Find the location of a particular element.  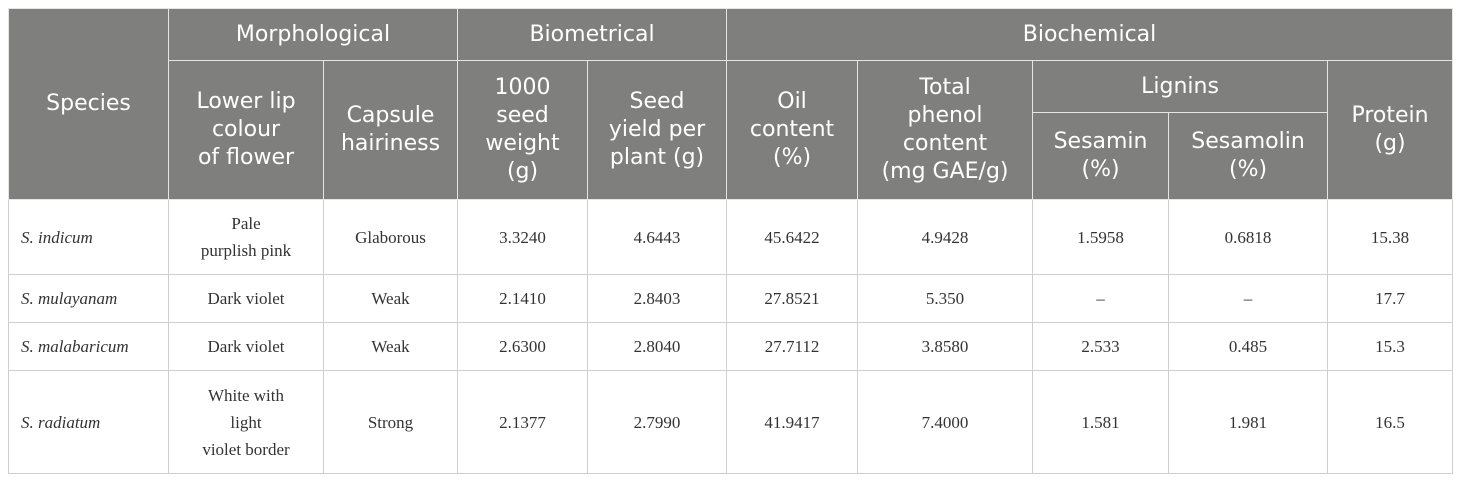

seed-yield-cell: 2.8040 is located at coordinates (657, 346).